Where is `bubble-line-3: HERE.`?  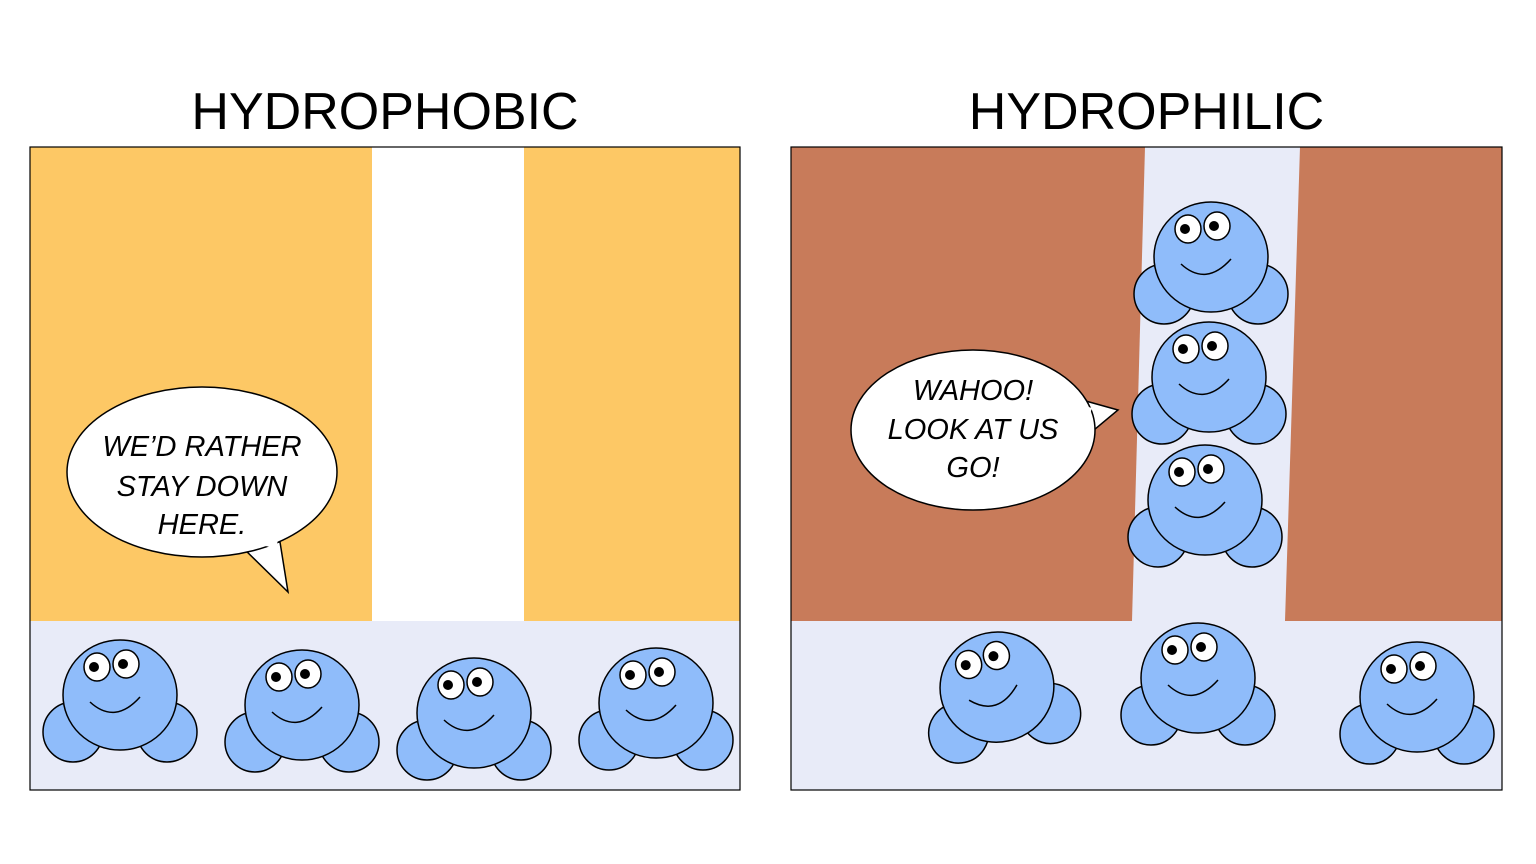
bubble-line-3: HERE. is located at coordinates (202, 525).